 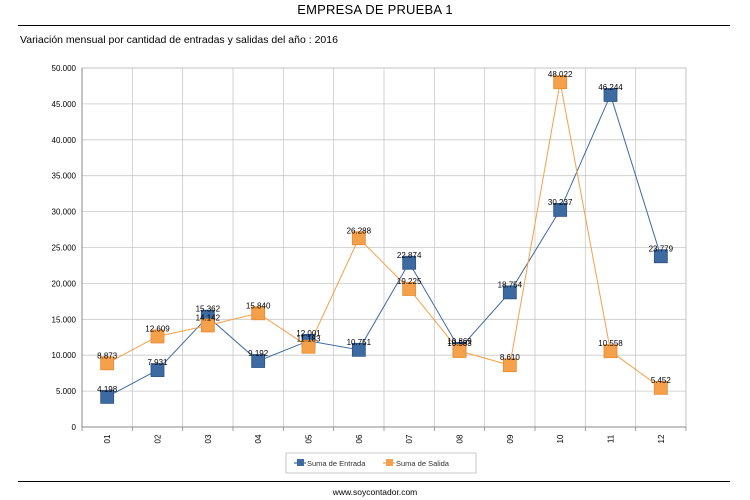 I want to click on data-label: 15.840, so click(x=258, y=305).